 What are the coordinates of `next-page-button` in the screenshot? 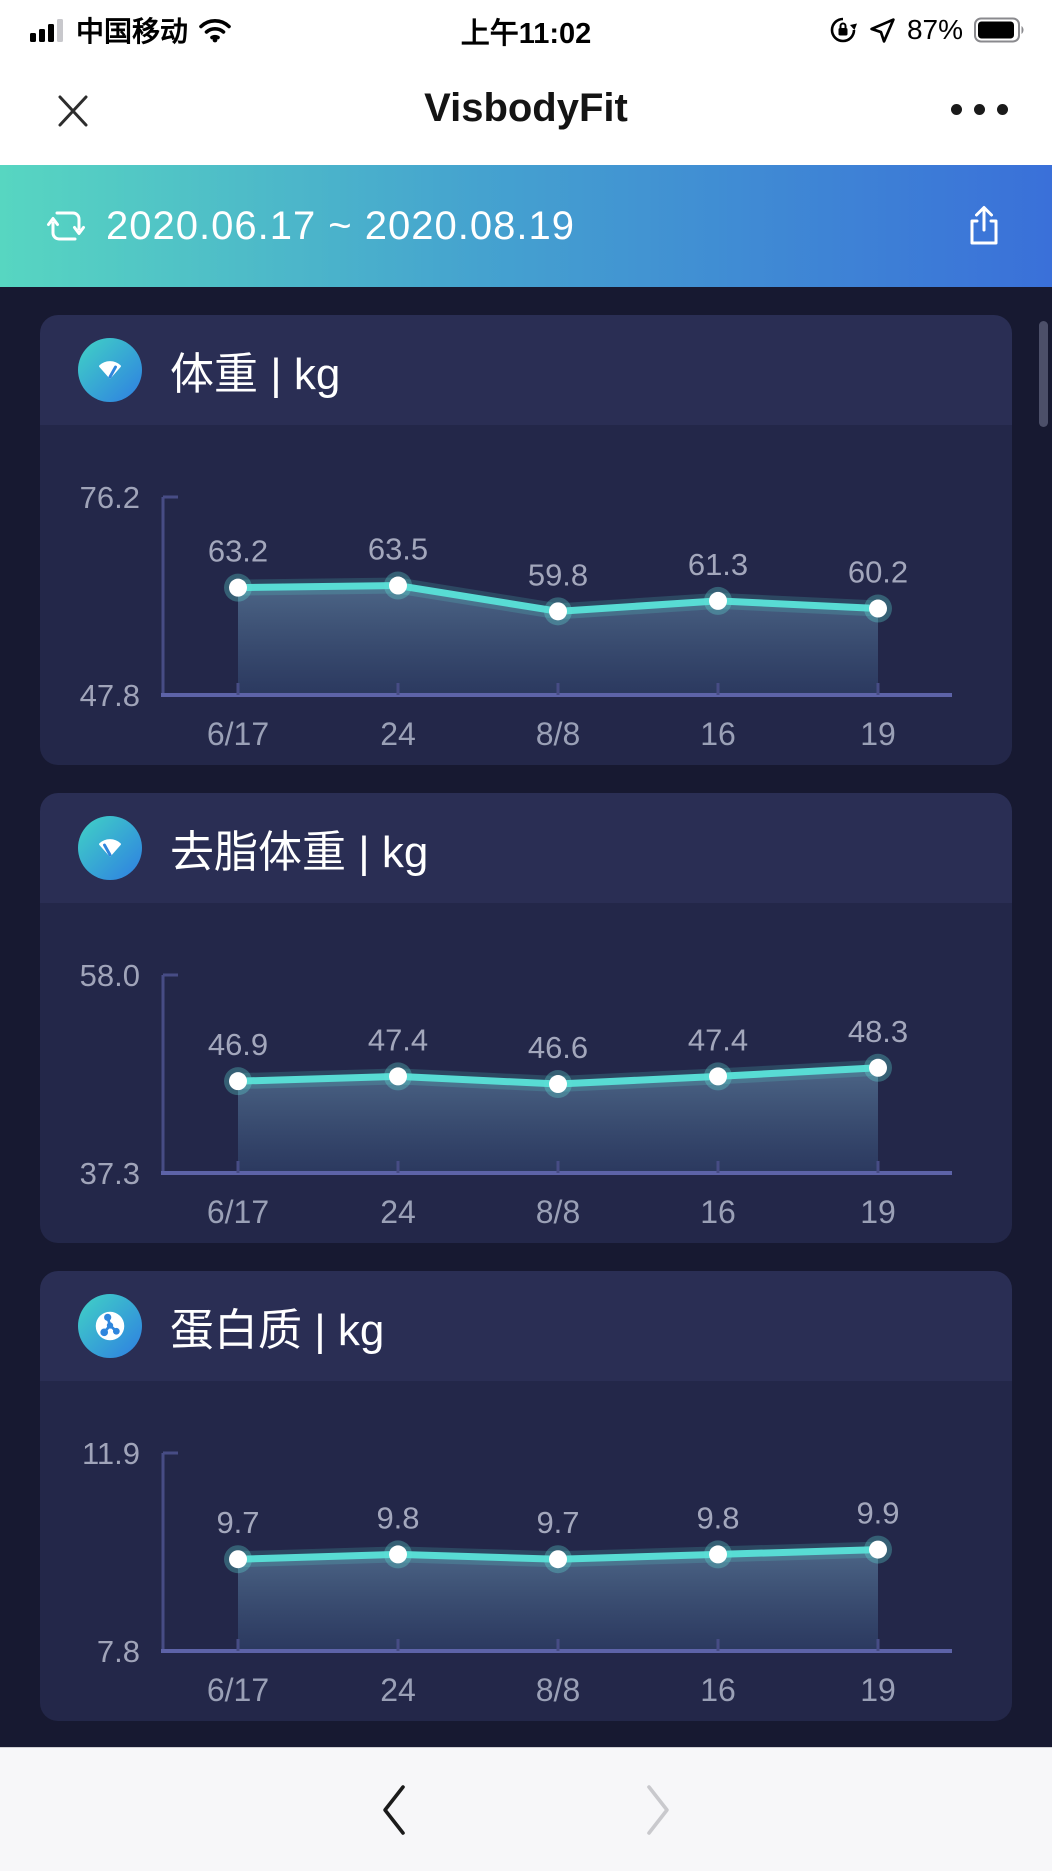 It's located at (658, 1810).